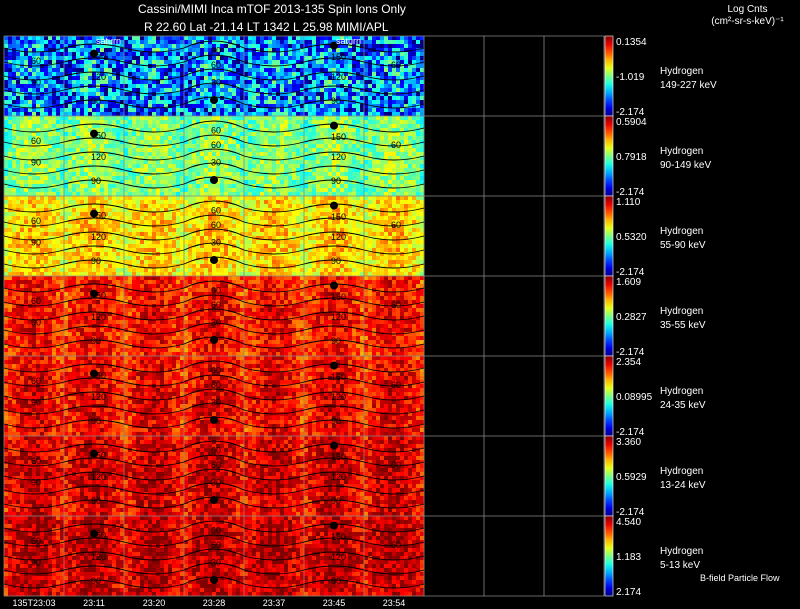  What do you see at coordinates (682, 231) in the screenshot?
I see `species-label: Hydrogen` at bounding box center [682, 231].